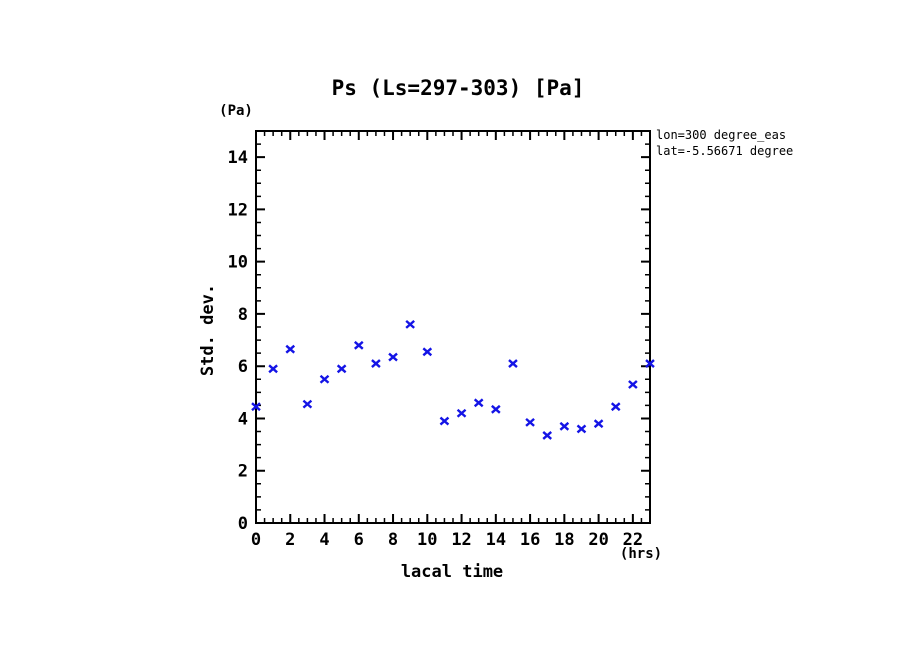 This screenshot has width=904, height=654. Describe the element at coordinates (236, 111) in the screenshot. I see `y-unit-label: (Pa)` at that location.